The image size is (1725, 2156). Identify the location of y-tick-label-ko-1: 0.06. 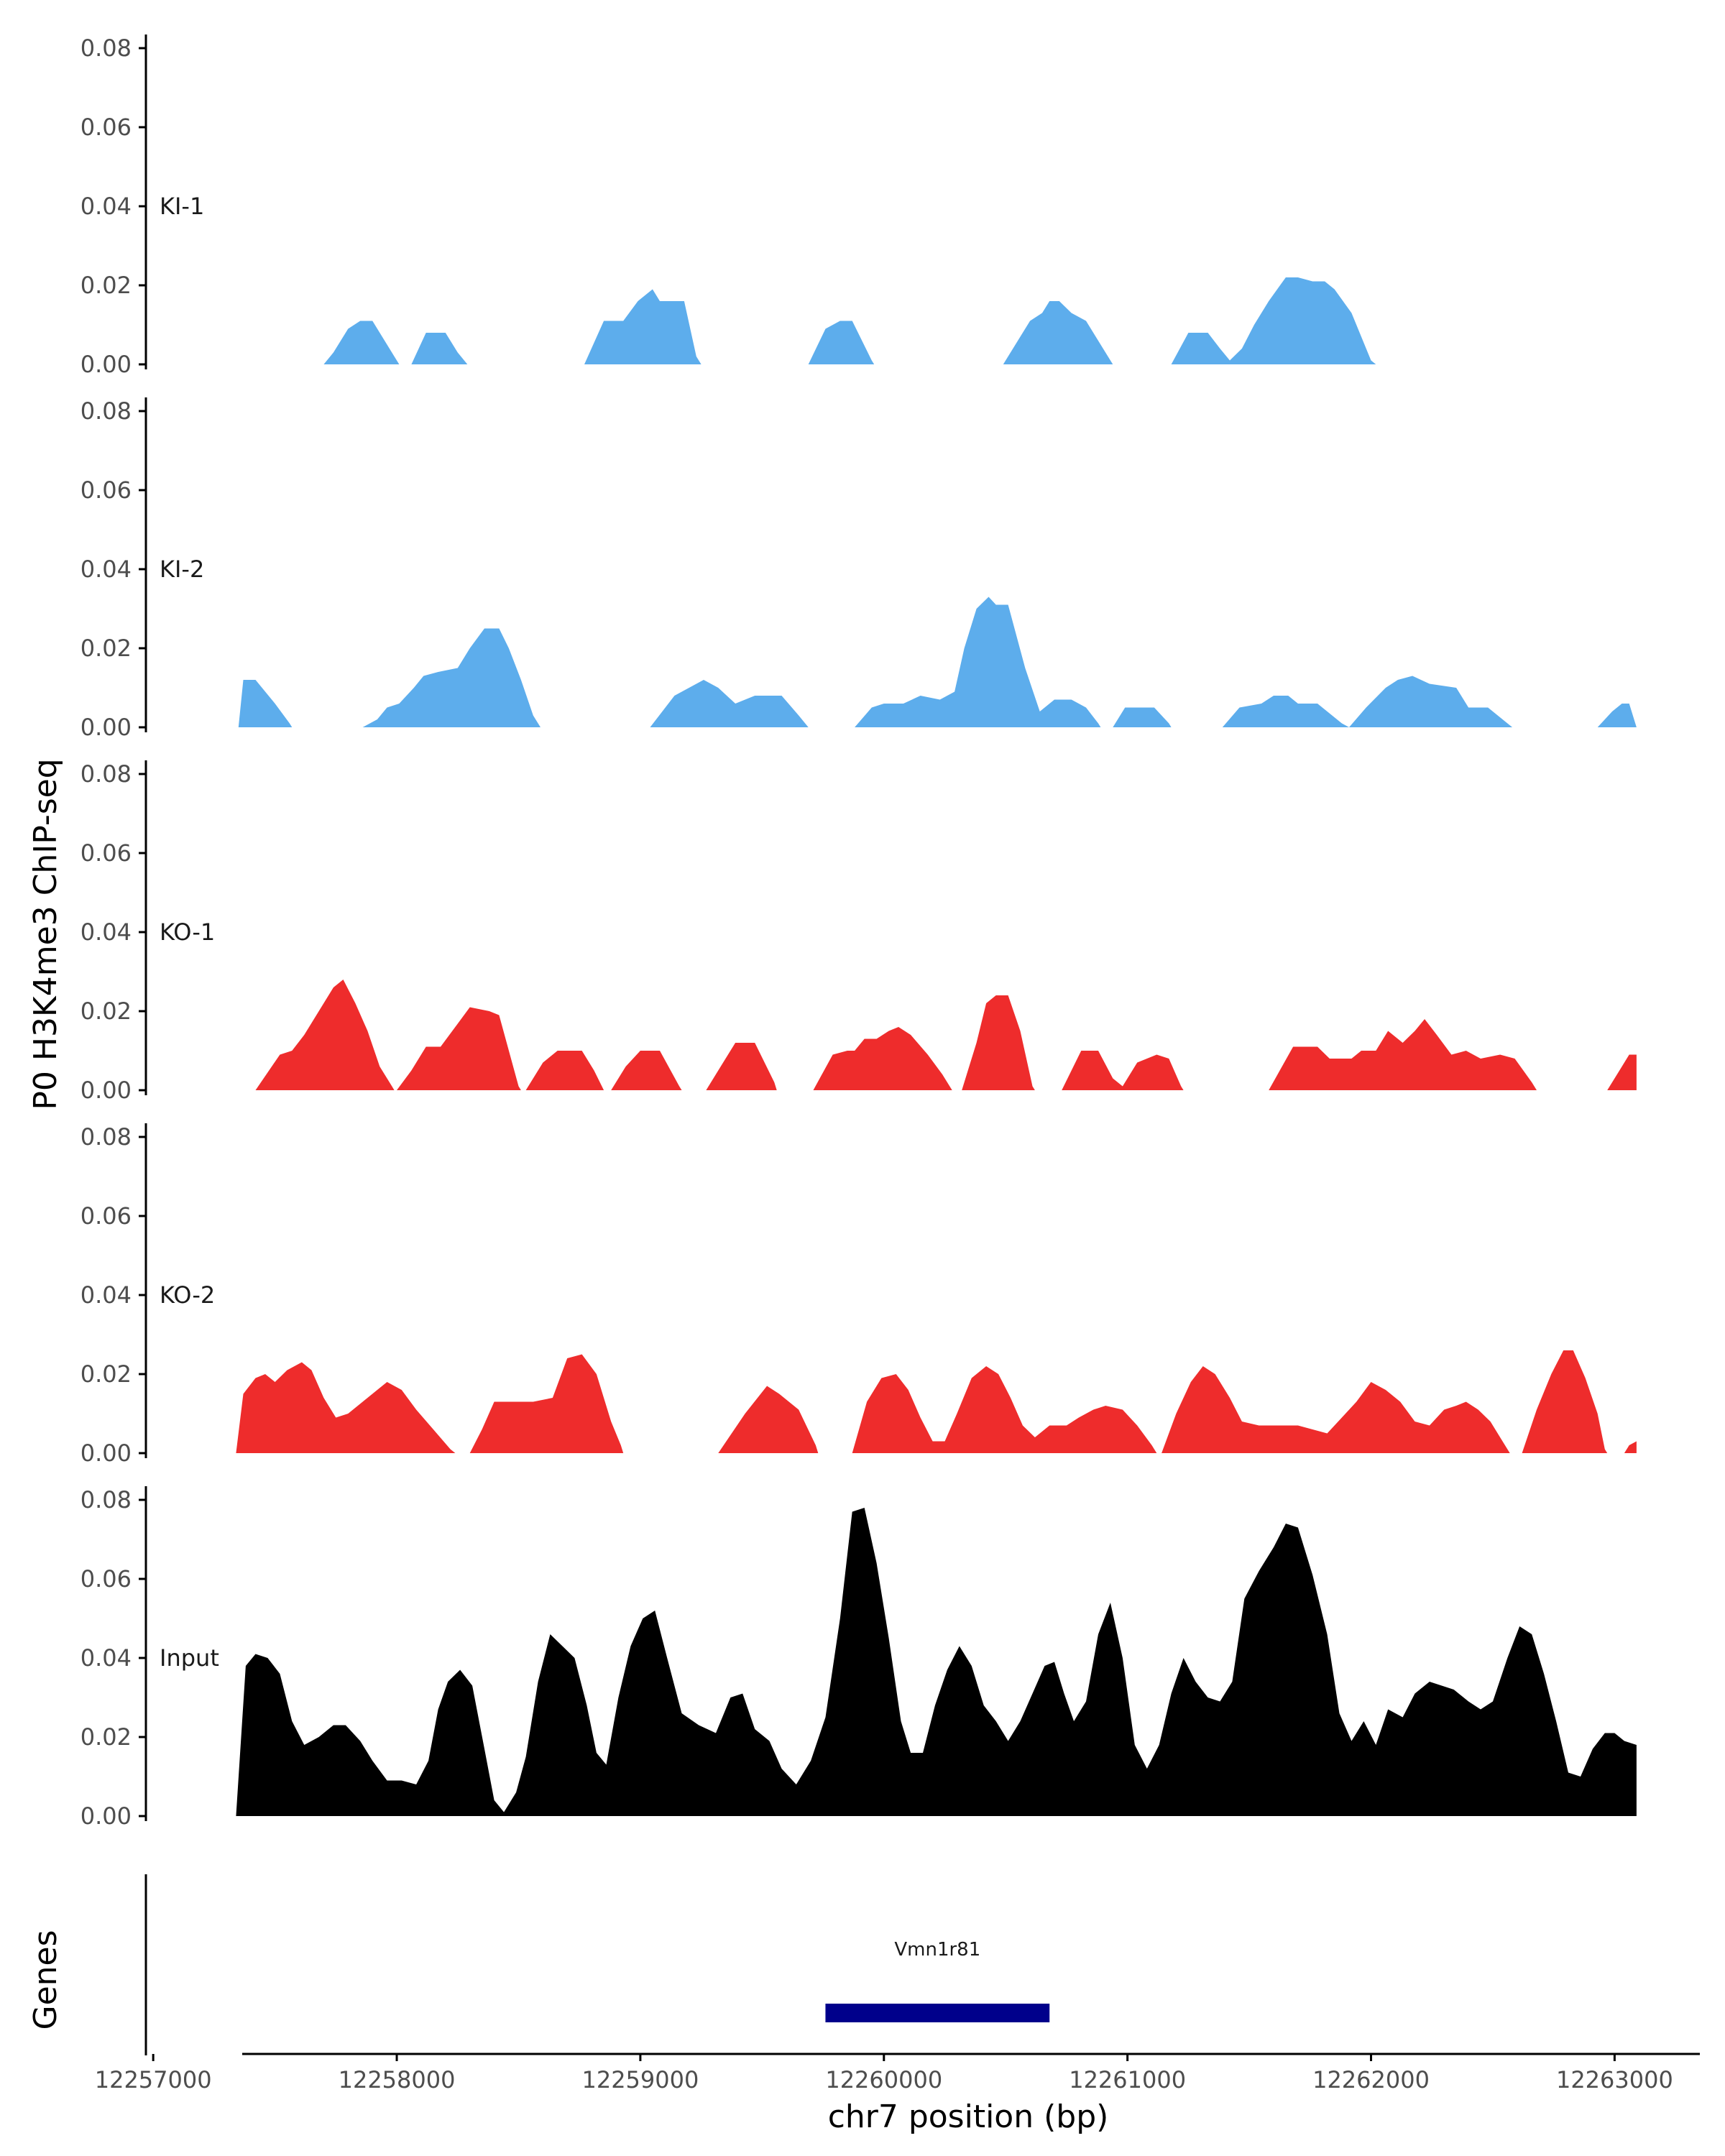
(106, 853).